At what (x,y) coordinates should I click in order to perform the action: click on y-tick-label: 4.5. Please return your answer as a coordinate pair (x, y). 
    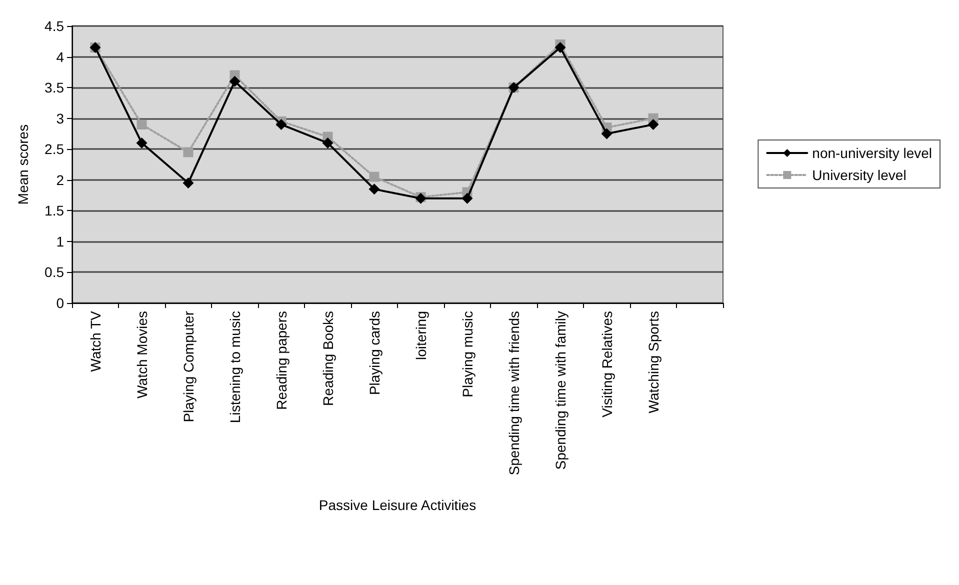
    Looking at the image, I should click on (54, 26).